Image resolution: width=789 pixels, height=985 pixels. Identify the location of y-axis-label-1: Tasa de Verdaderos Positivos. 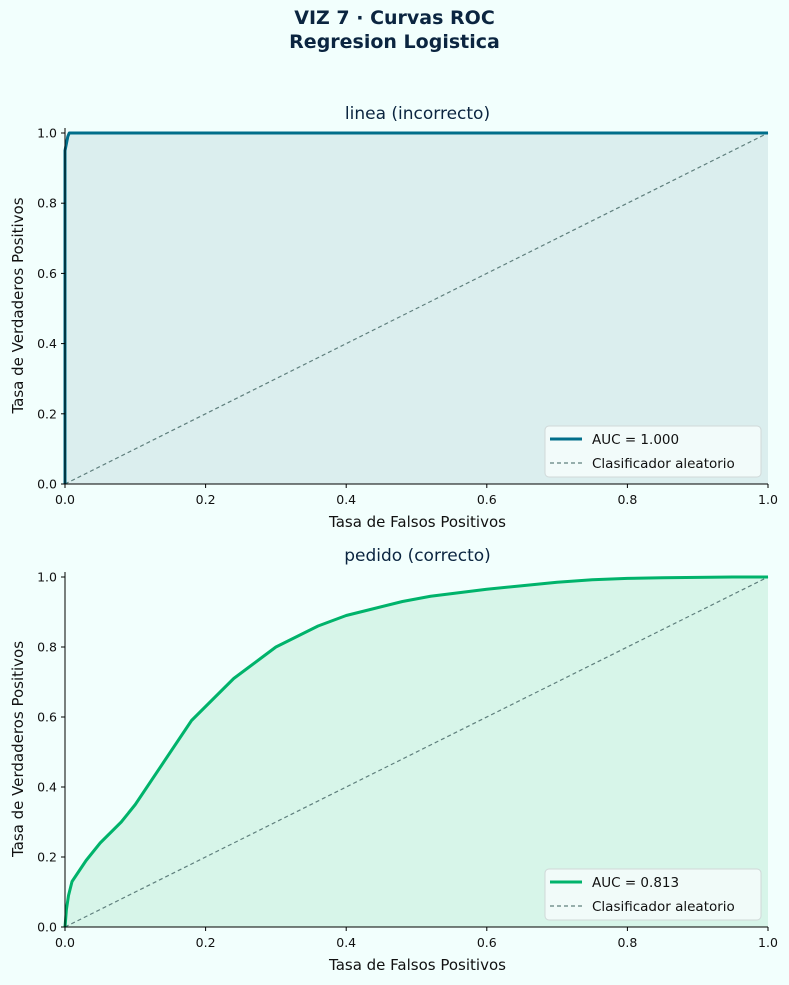
(18, 749).